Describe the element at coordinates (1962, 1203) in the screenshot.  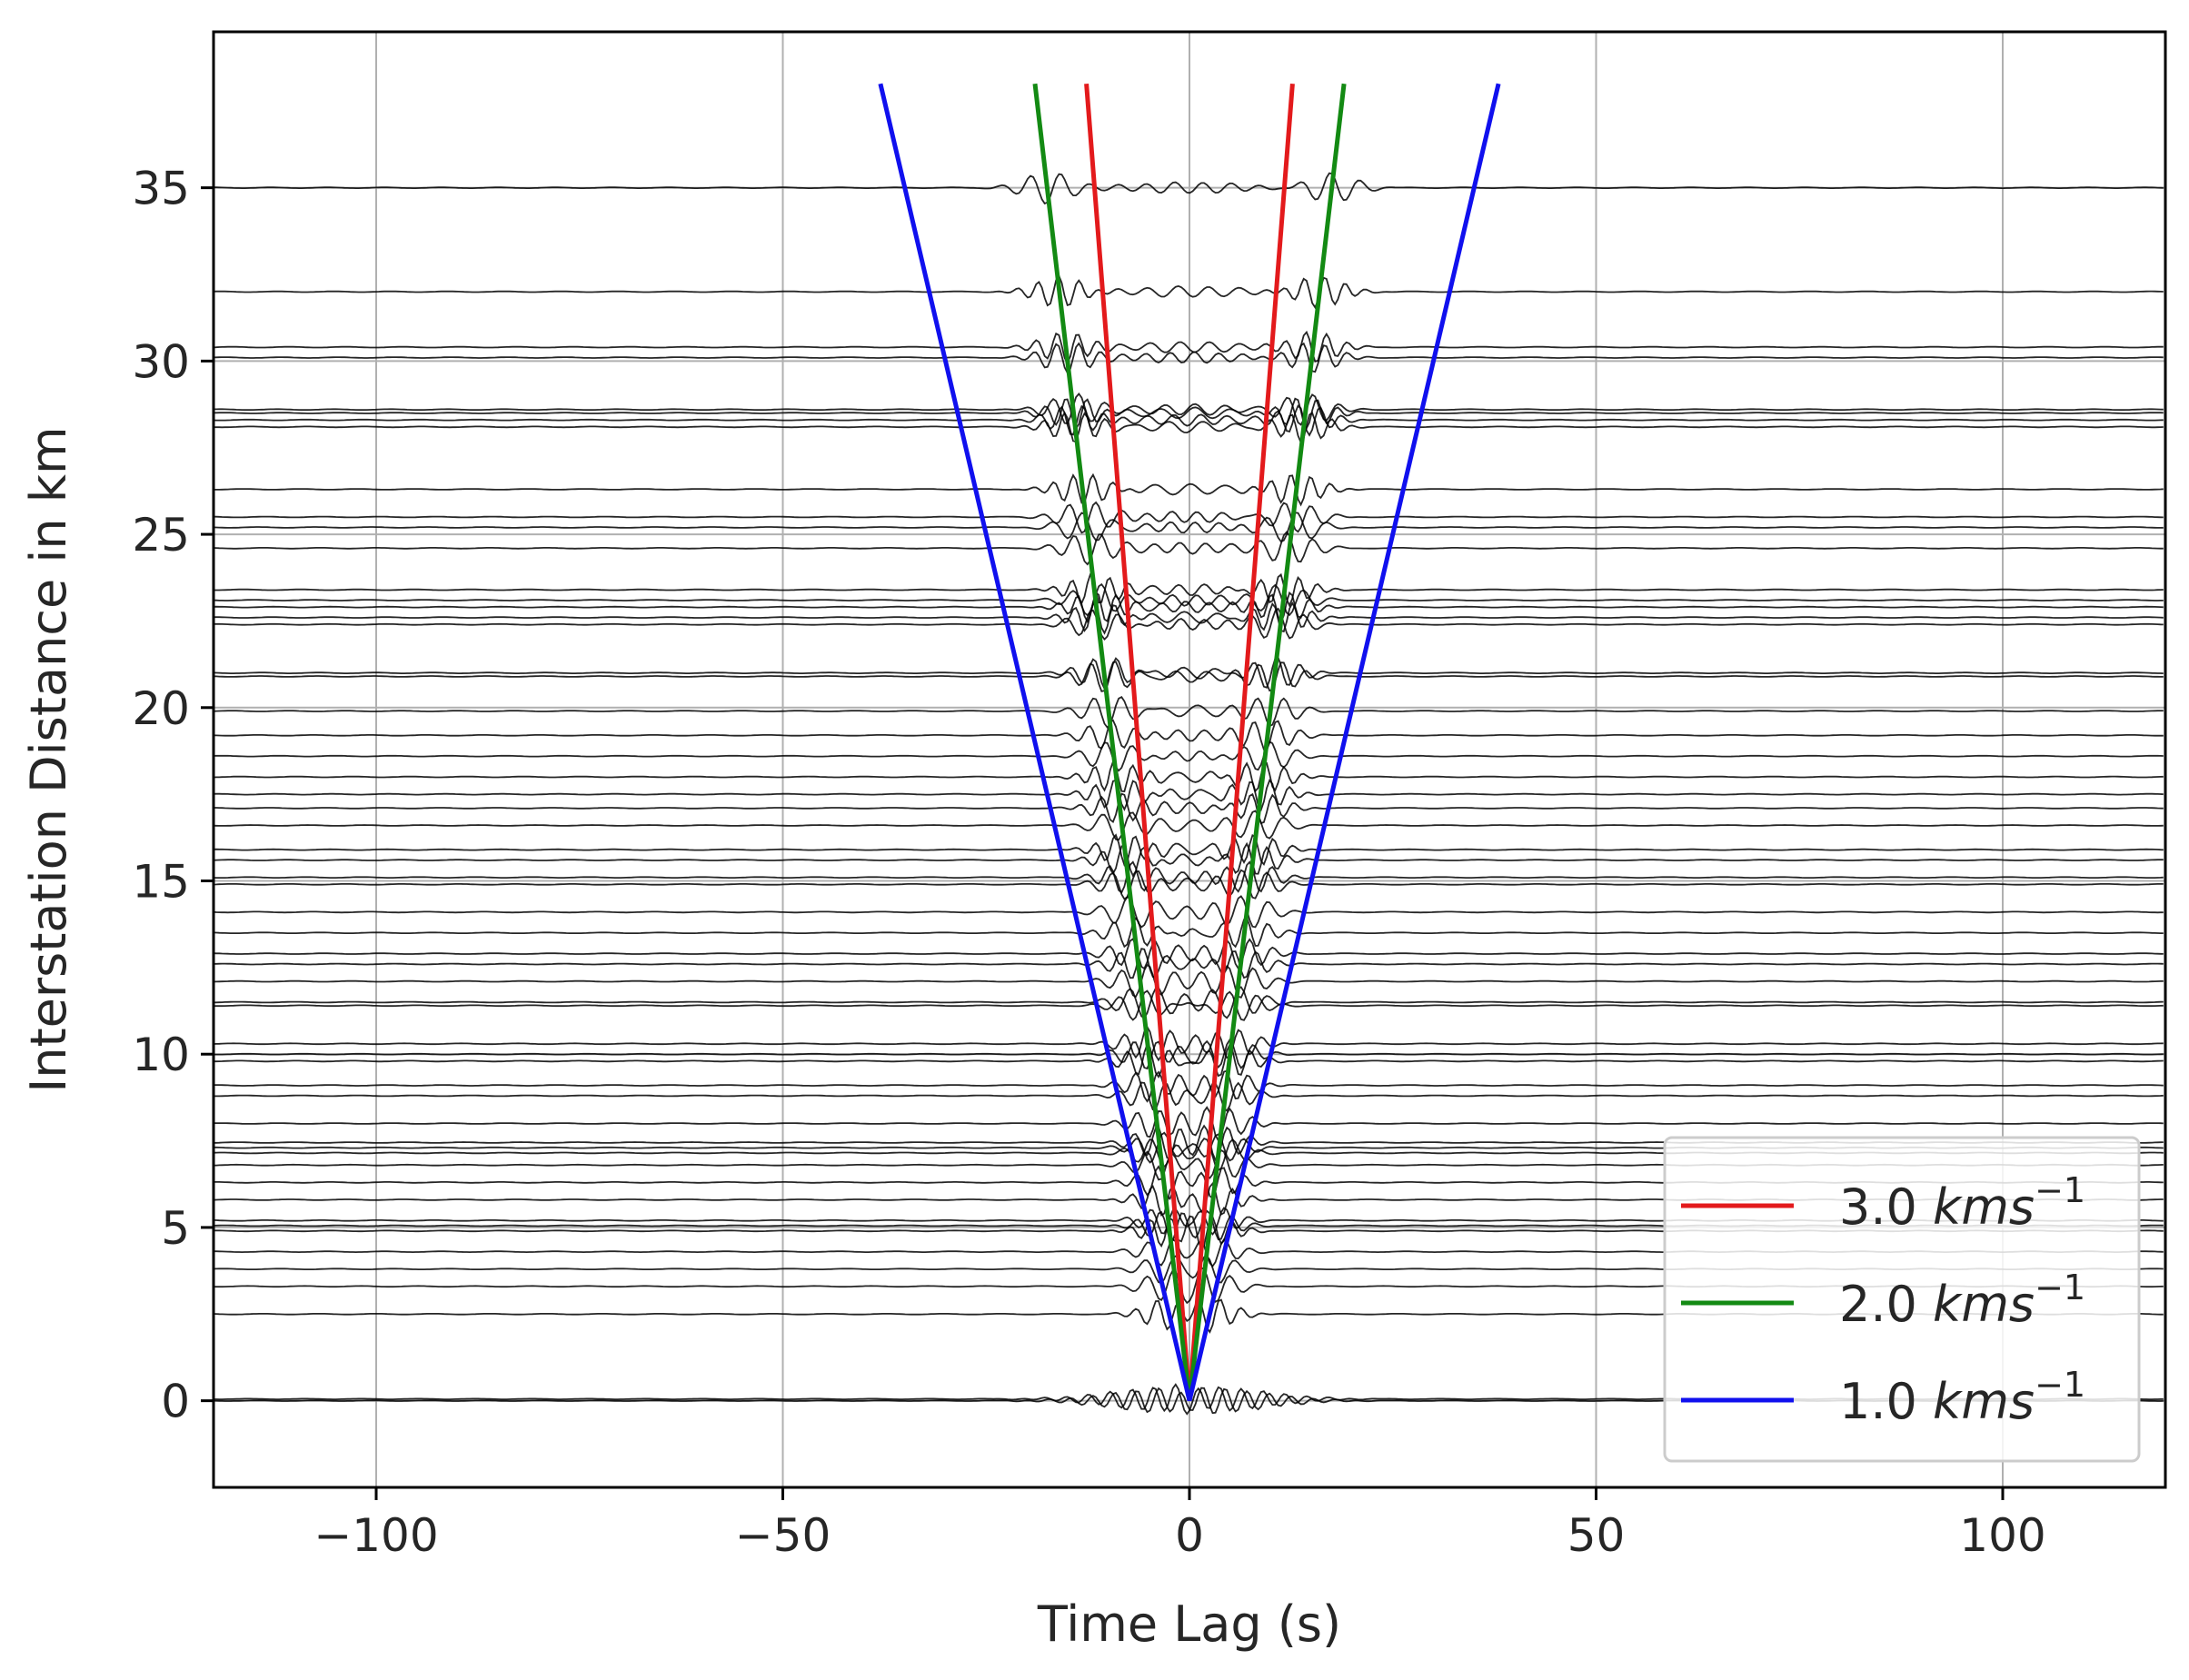
I see `legend-label: 3.0 kms−1` at that location.